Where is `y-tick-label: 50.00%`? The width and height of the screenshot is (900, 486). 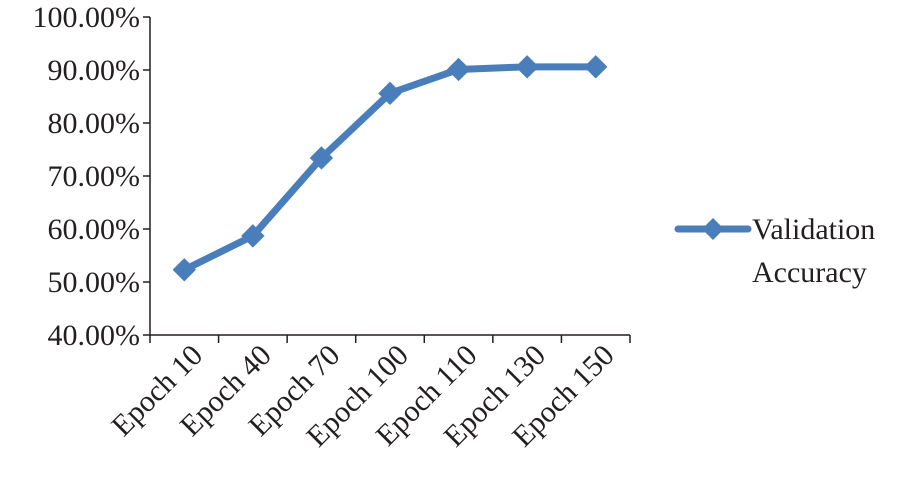 y-tick-label: 50.00% is located at coordinates (94, 282).